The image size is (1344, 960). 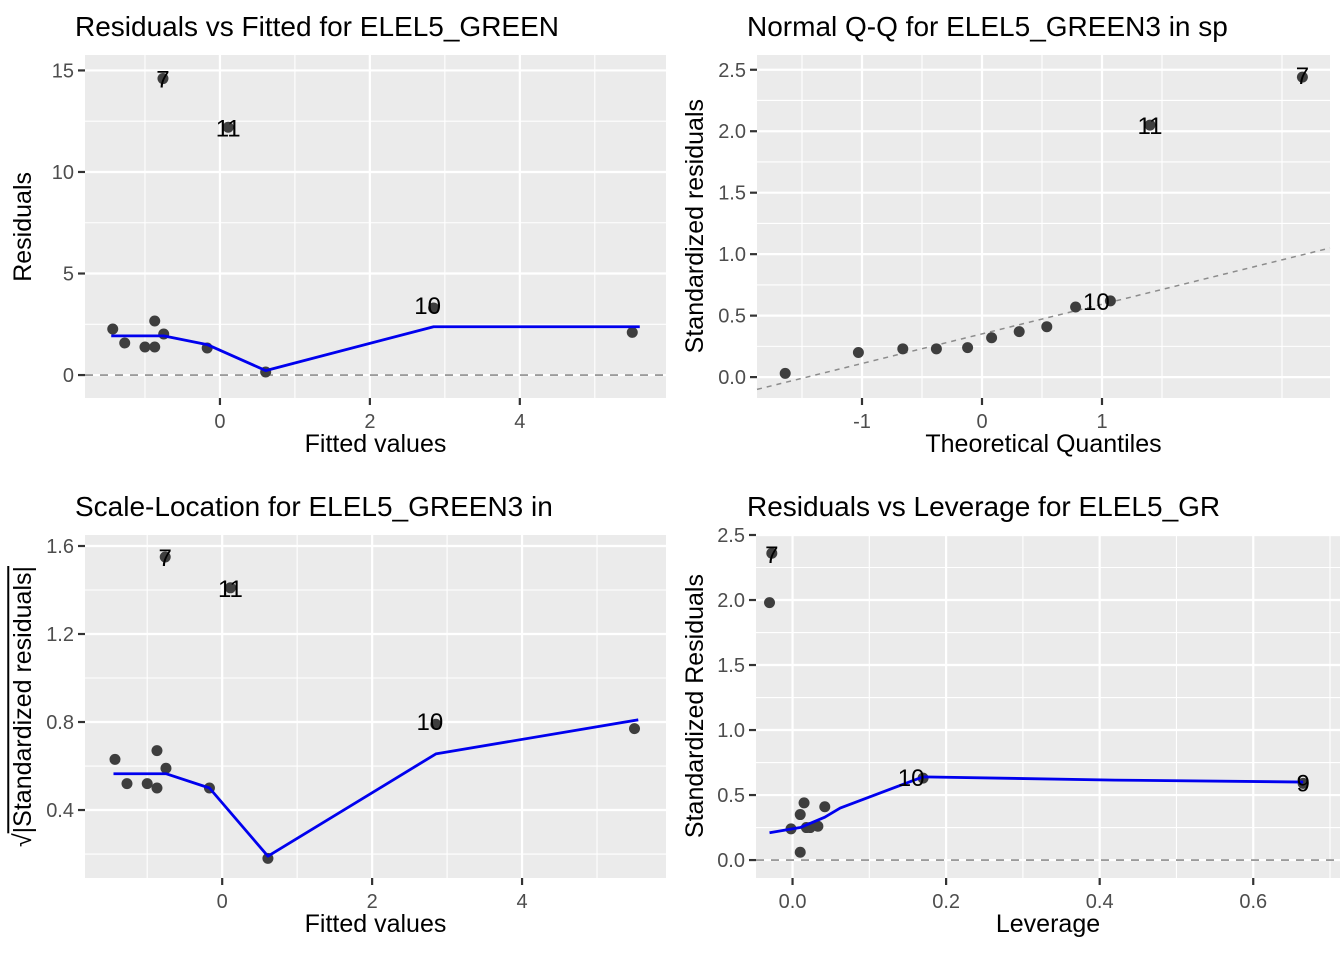 What do you see at coordinates (1100, 902) in the screenshot?
I see `x-axis-tick-label: 0.4` at bounding box center [1100, 902].